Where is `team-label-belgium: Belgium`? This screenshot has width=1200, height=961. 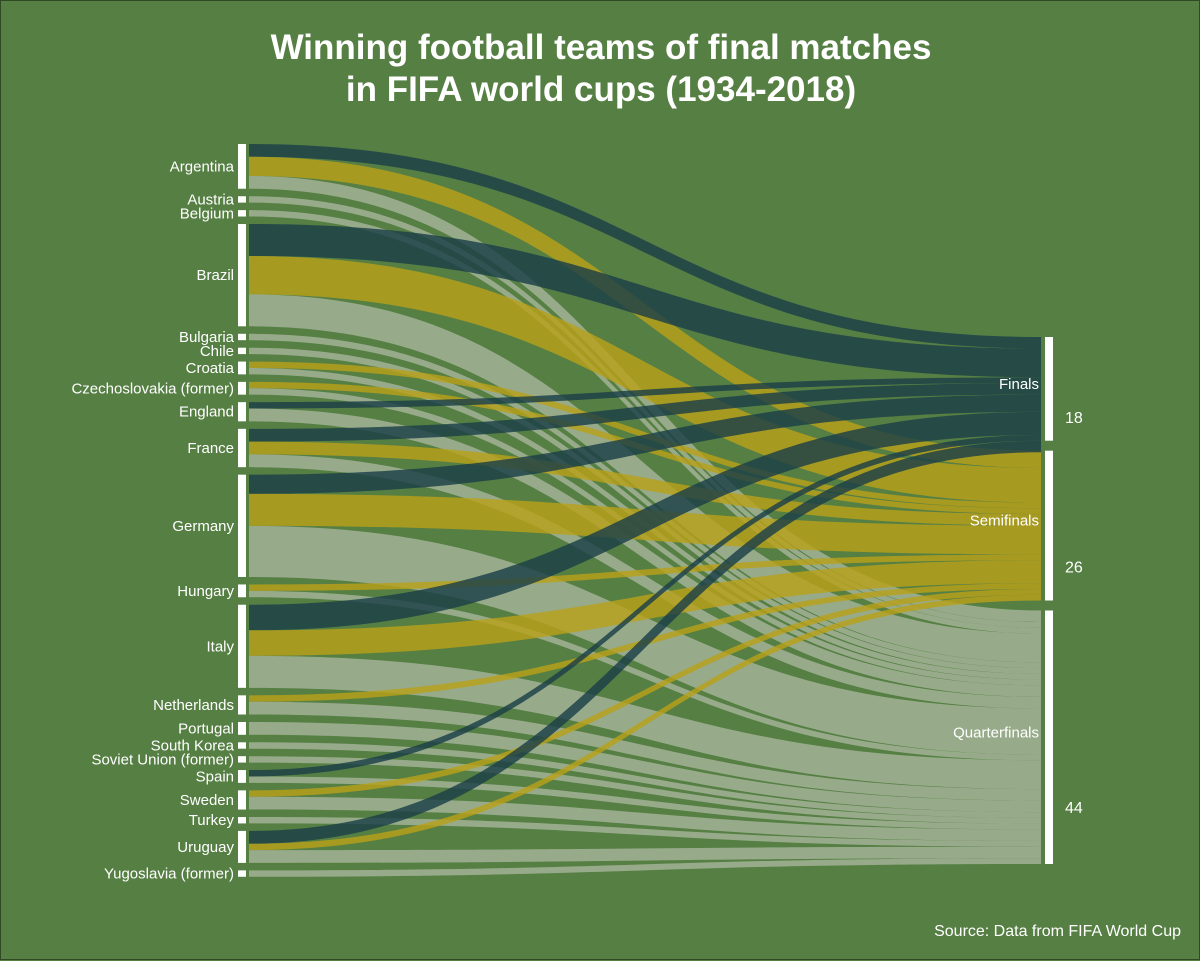 team-label-belgium: Belgium is located at coordinates (207, 213).